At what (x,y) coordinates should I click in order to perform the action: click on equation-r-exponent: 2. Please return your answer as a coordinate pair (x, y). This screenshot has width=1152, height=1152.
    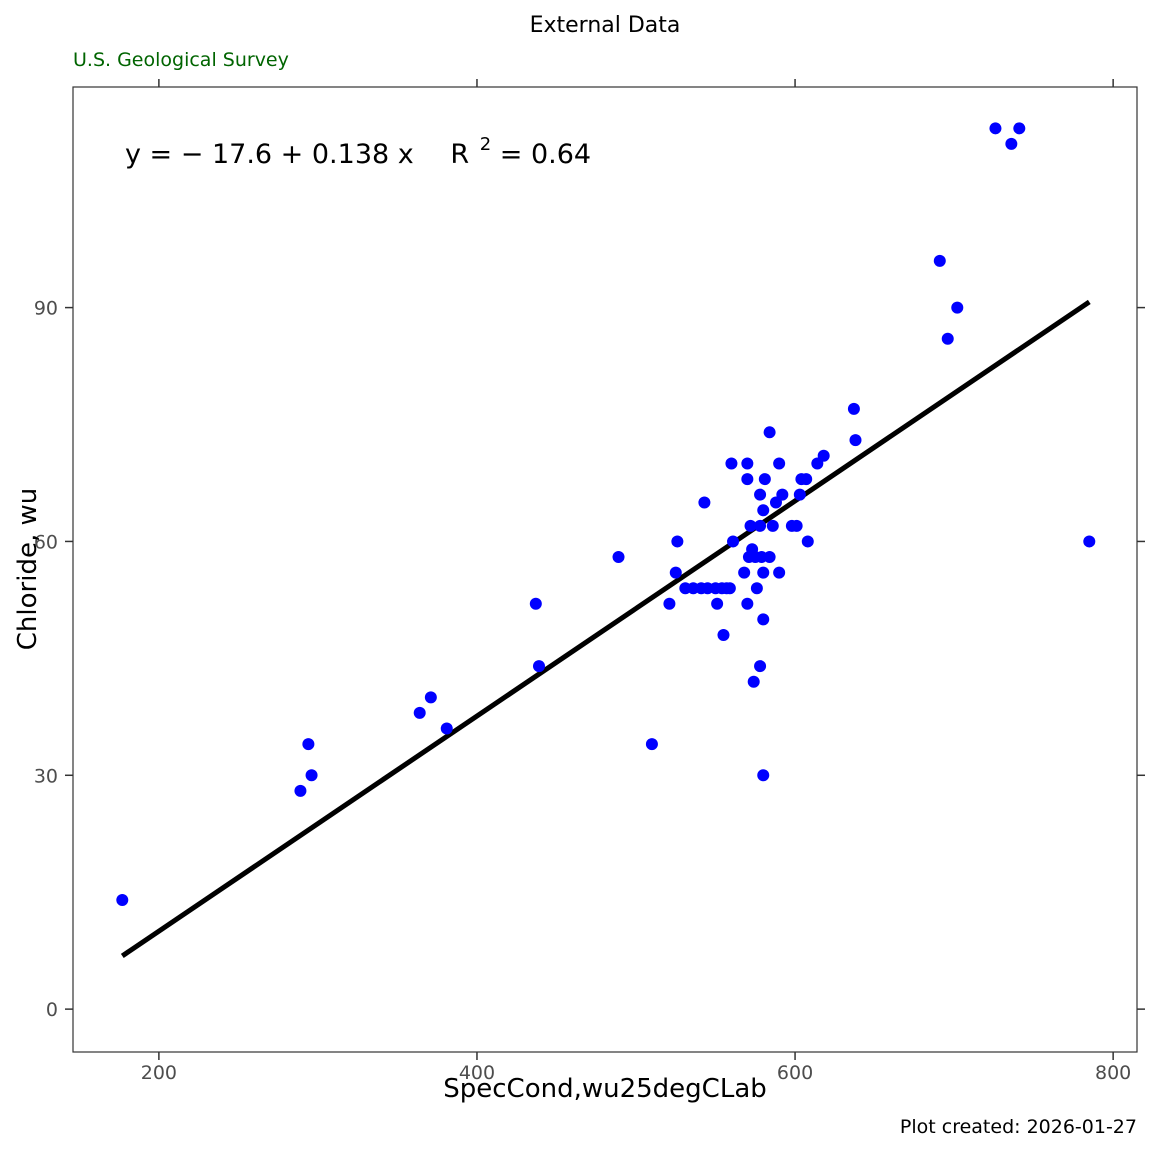
    Looking at the image, I should click on (485, 144).